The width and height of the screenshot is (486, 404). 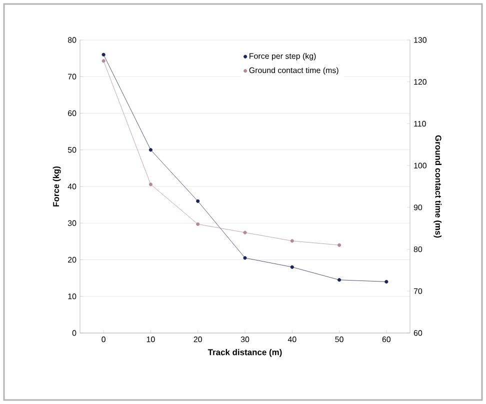 I want to click on x-axis-title: Track distance (m), so click(x=245, y=352).